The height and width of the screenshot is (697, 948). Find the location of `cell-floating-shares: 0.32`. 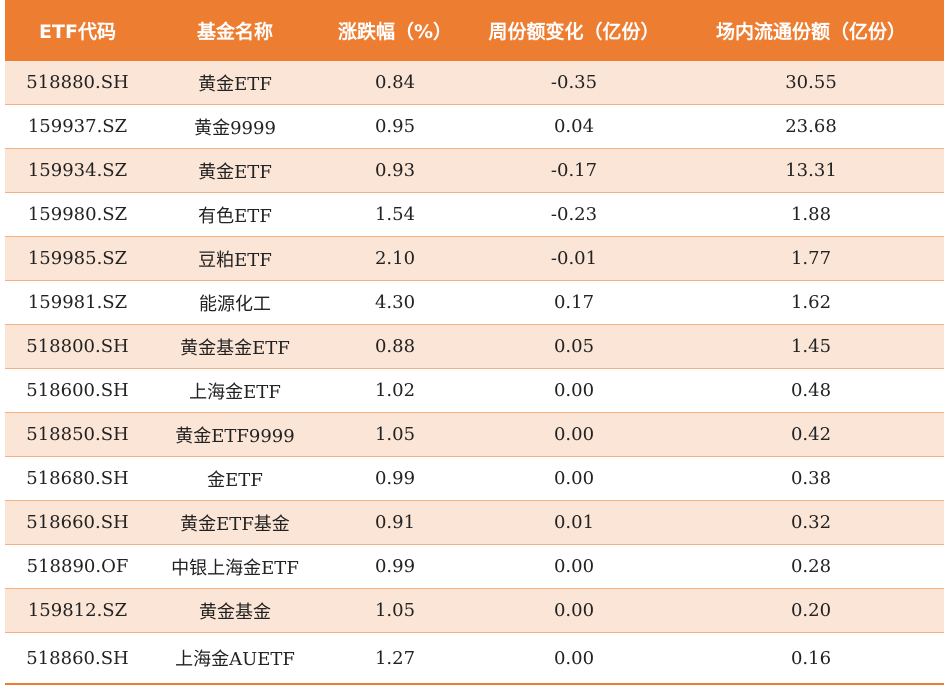

cell-floating-shares: 0.32 is located at coordinates (811, 522).